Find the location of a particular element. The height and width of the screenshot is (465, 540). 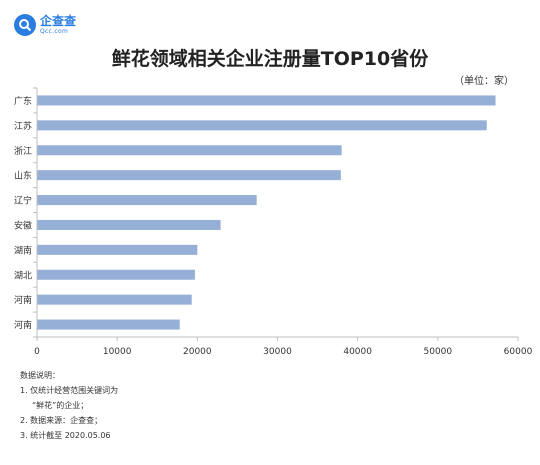

brand-logo: 企查查 Qcc.com is located at coordinates (45, 25).